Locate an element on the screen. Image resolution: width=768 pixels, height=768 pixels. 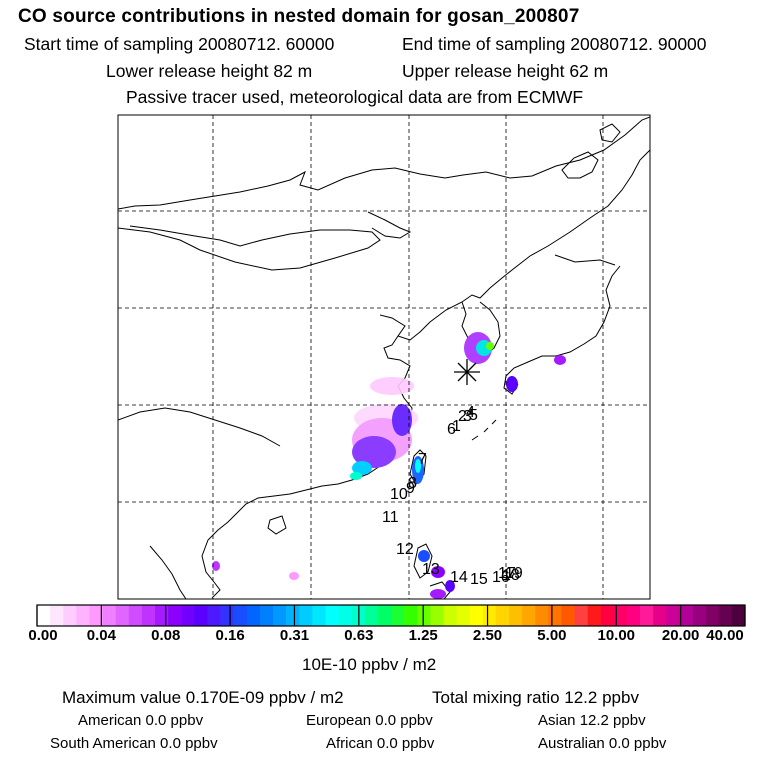
source-marker-7: 7 is located at coordinates (422, 459).